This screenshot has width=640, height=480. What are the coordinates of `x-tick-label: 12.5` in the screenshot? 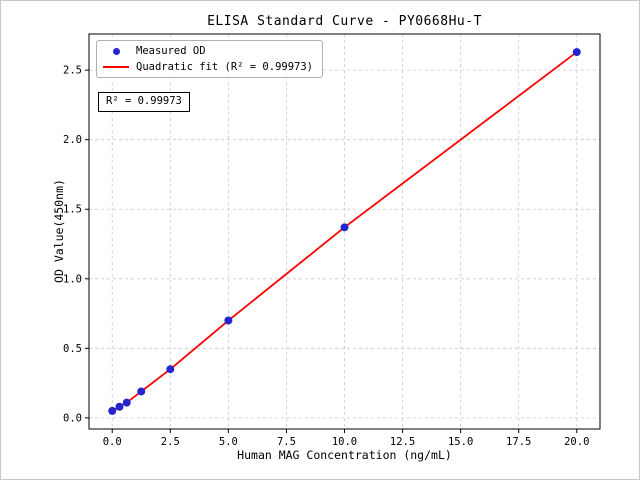 It's located at (402, 442).